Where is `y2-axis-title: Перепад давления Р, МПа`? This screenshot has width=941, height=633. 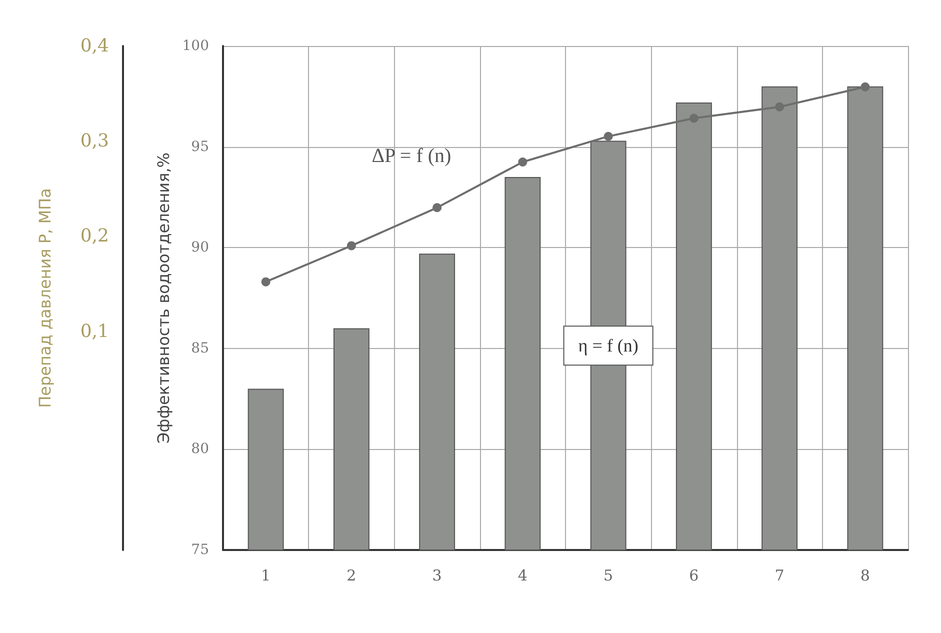 y2-axis-title: Перепад давления Р, МПа is located at coordinates (45, 298).